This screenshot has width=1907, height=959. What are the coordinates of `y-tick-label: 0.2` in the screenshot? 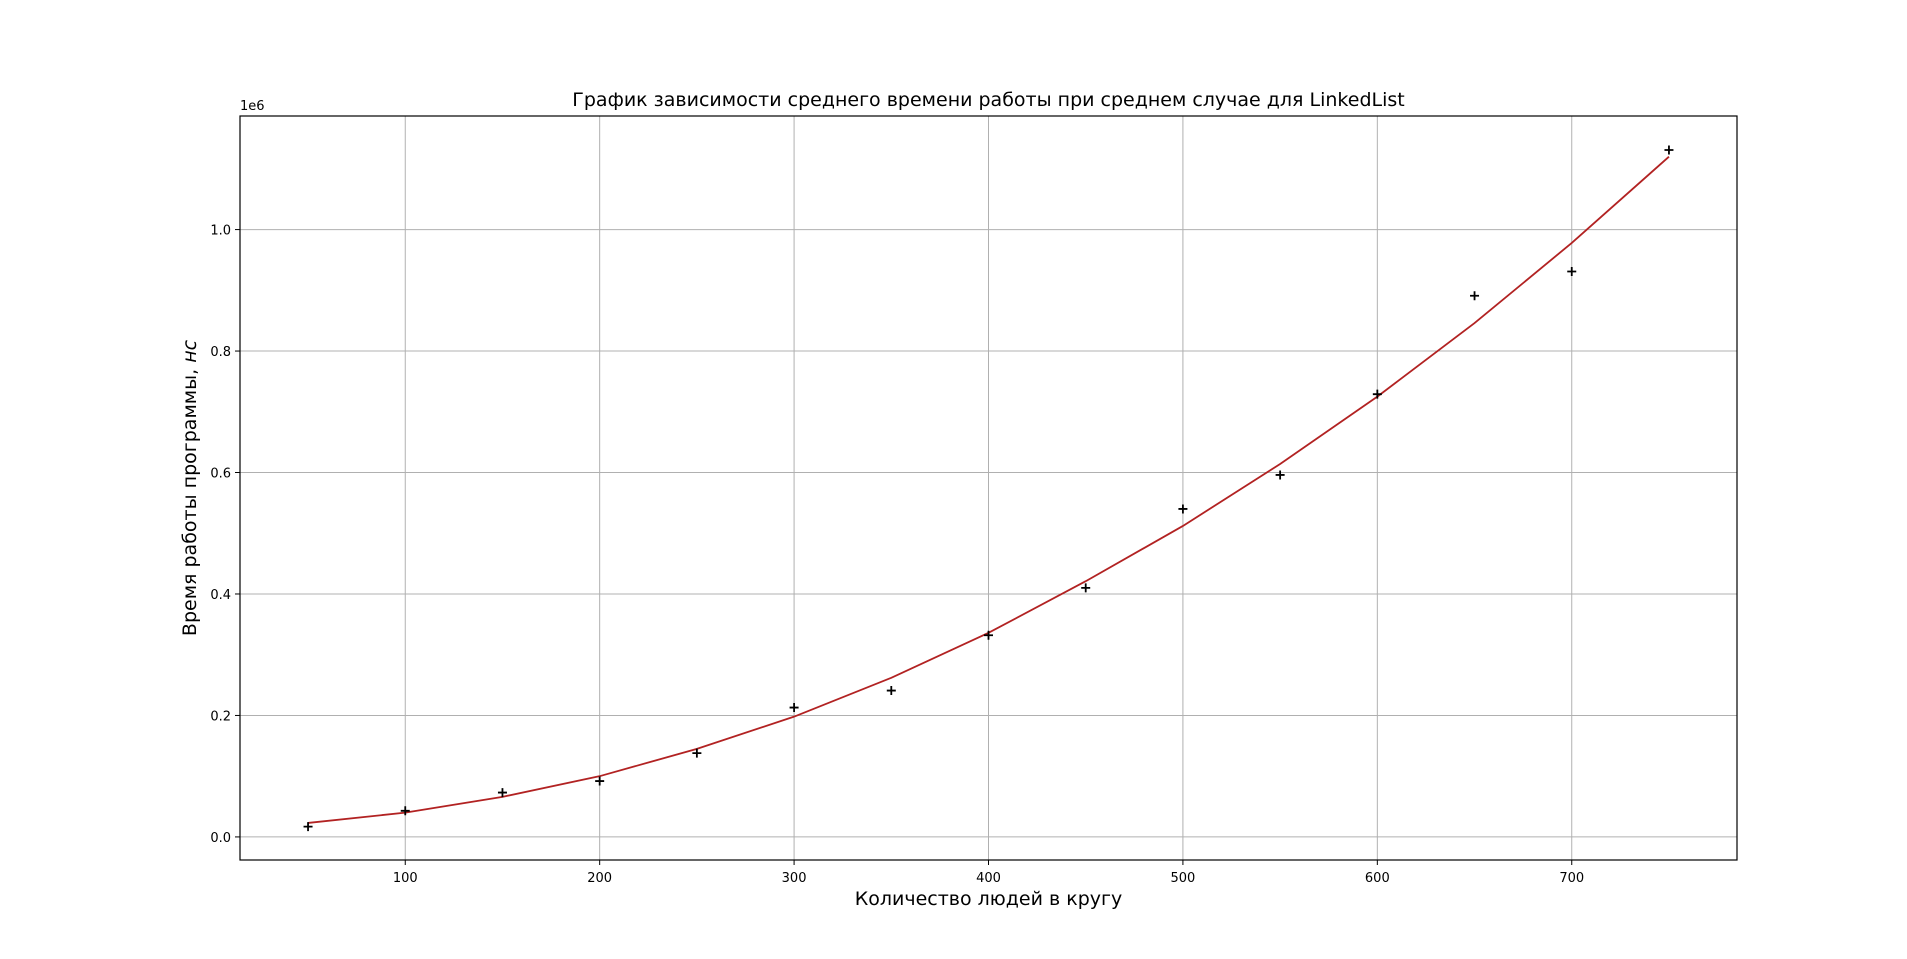 It's located at (220, 716).